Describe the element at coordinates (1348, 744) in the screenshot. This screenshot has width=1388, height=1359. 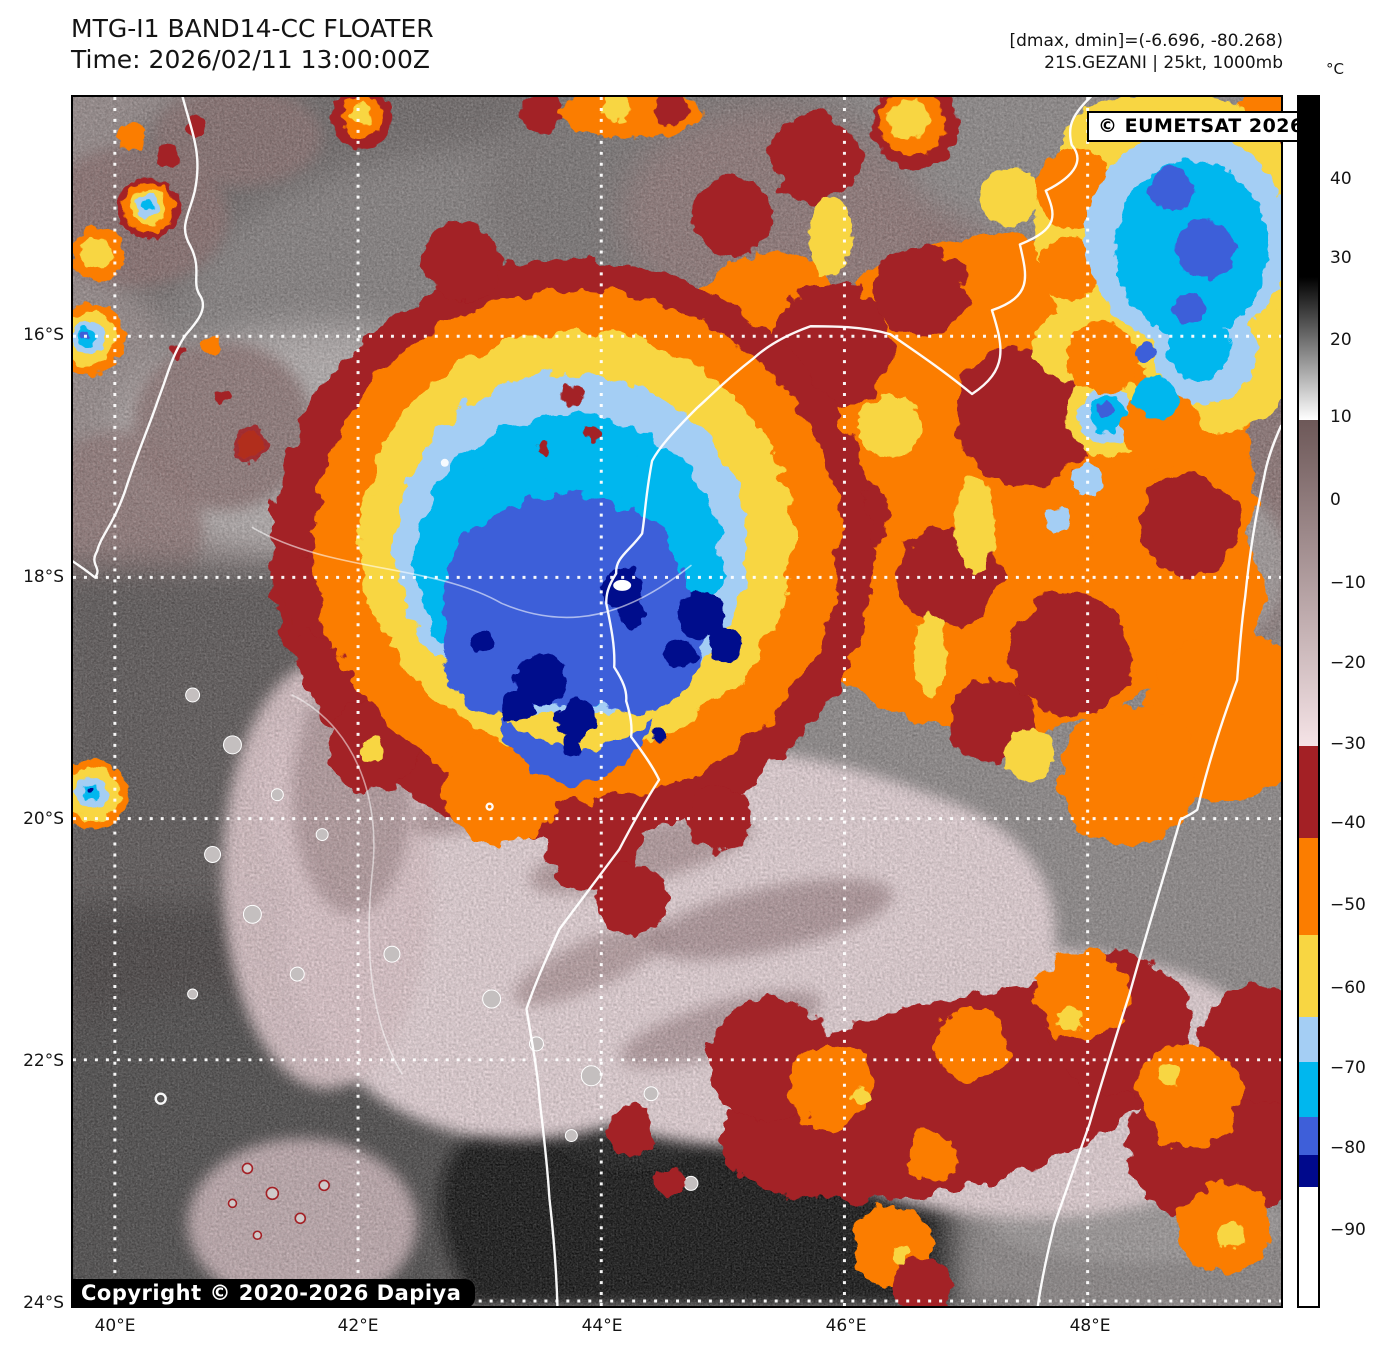
I see `colorbar-tick-label: −30` at that location.